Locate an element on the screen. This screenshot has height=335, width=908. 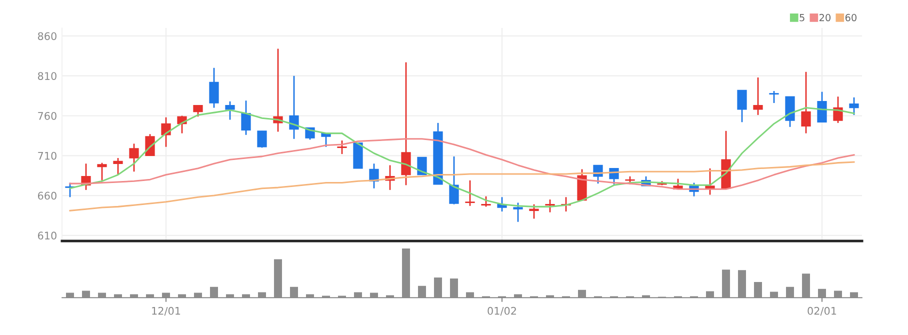
x-tick-label: 01/02 is located at coordinates (502, 311).